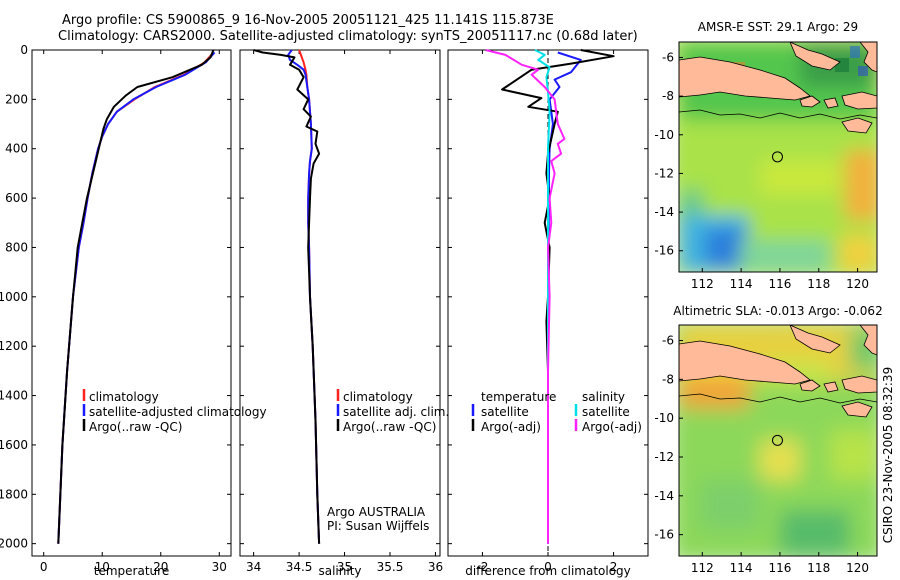 Image resolution: width=900 pixels, height=580 pixels. I want to click on sst-land-lombok, so click(831, 103).